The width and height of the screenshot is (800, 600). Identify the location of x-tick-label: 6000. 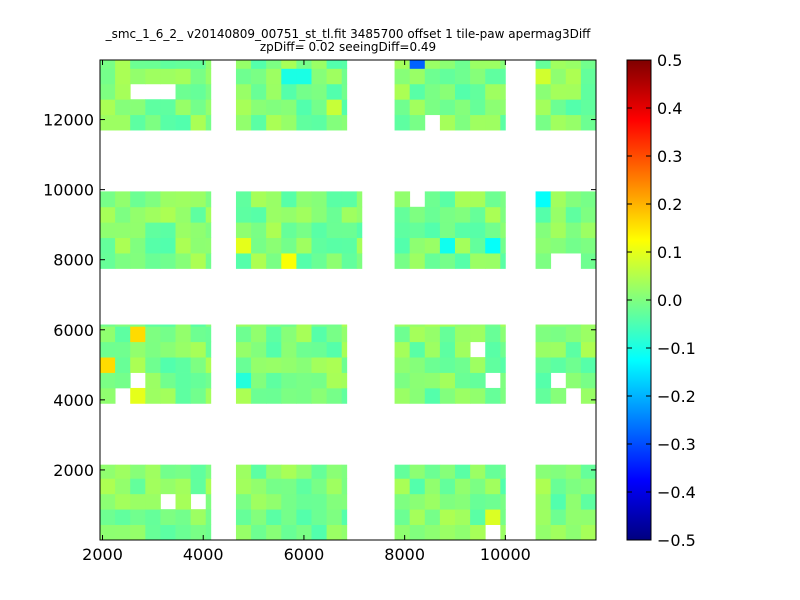
(304, 554).